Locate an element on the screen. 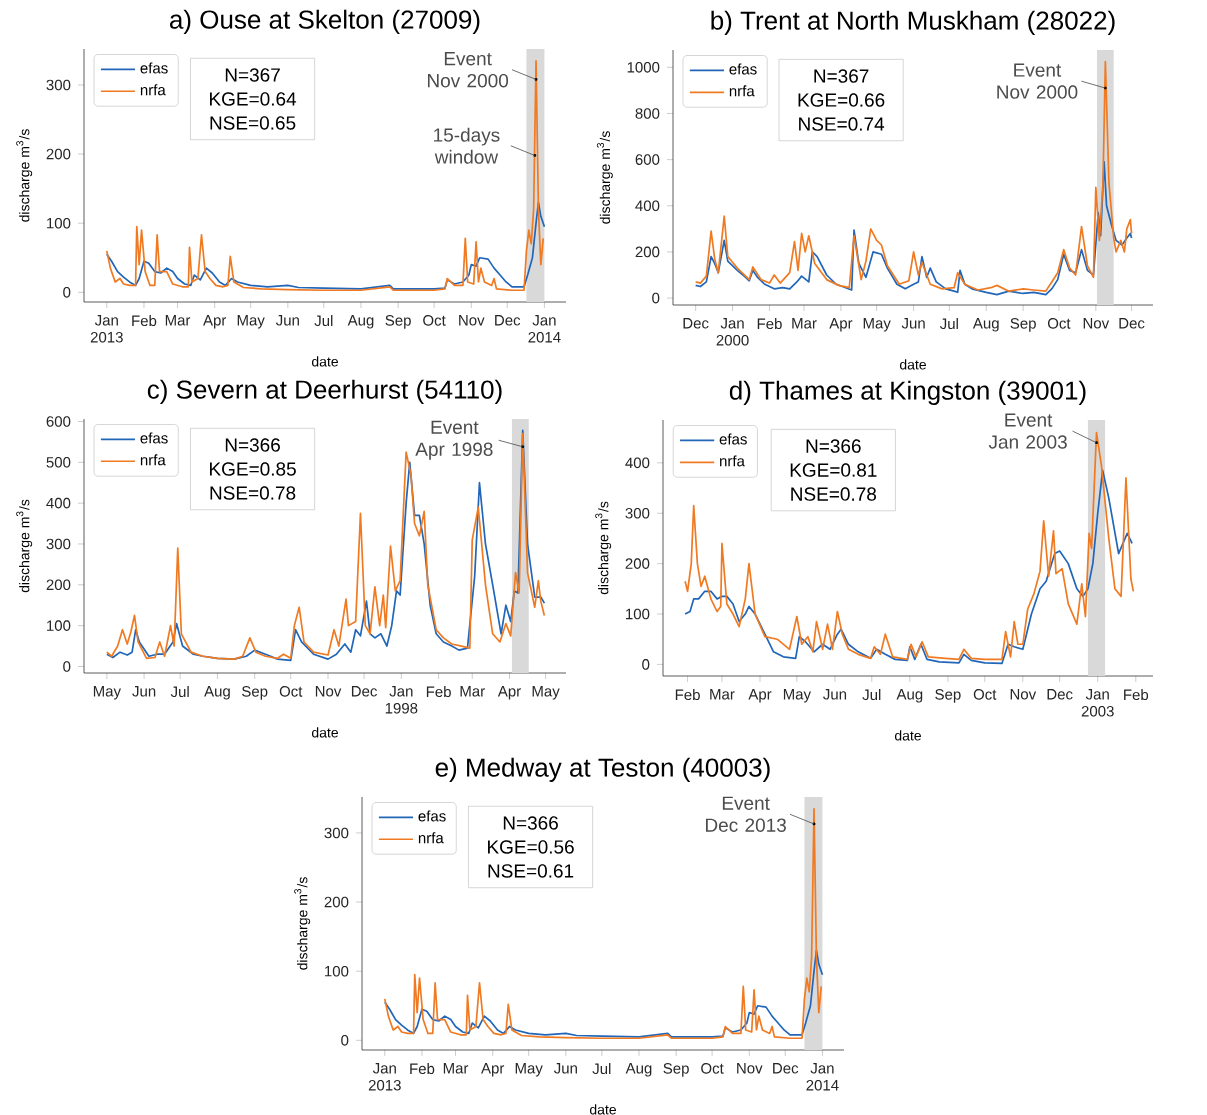 This screenshot has width=1207, height=1115. annotation: KGE=0.64 is located at coordinates (253, 99).